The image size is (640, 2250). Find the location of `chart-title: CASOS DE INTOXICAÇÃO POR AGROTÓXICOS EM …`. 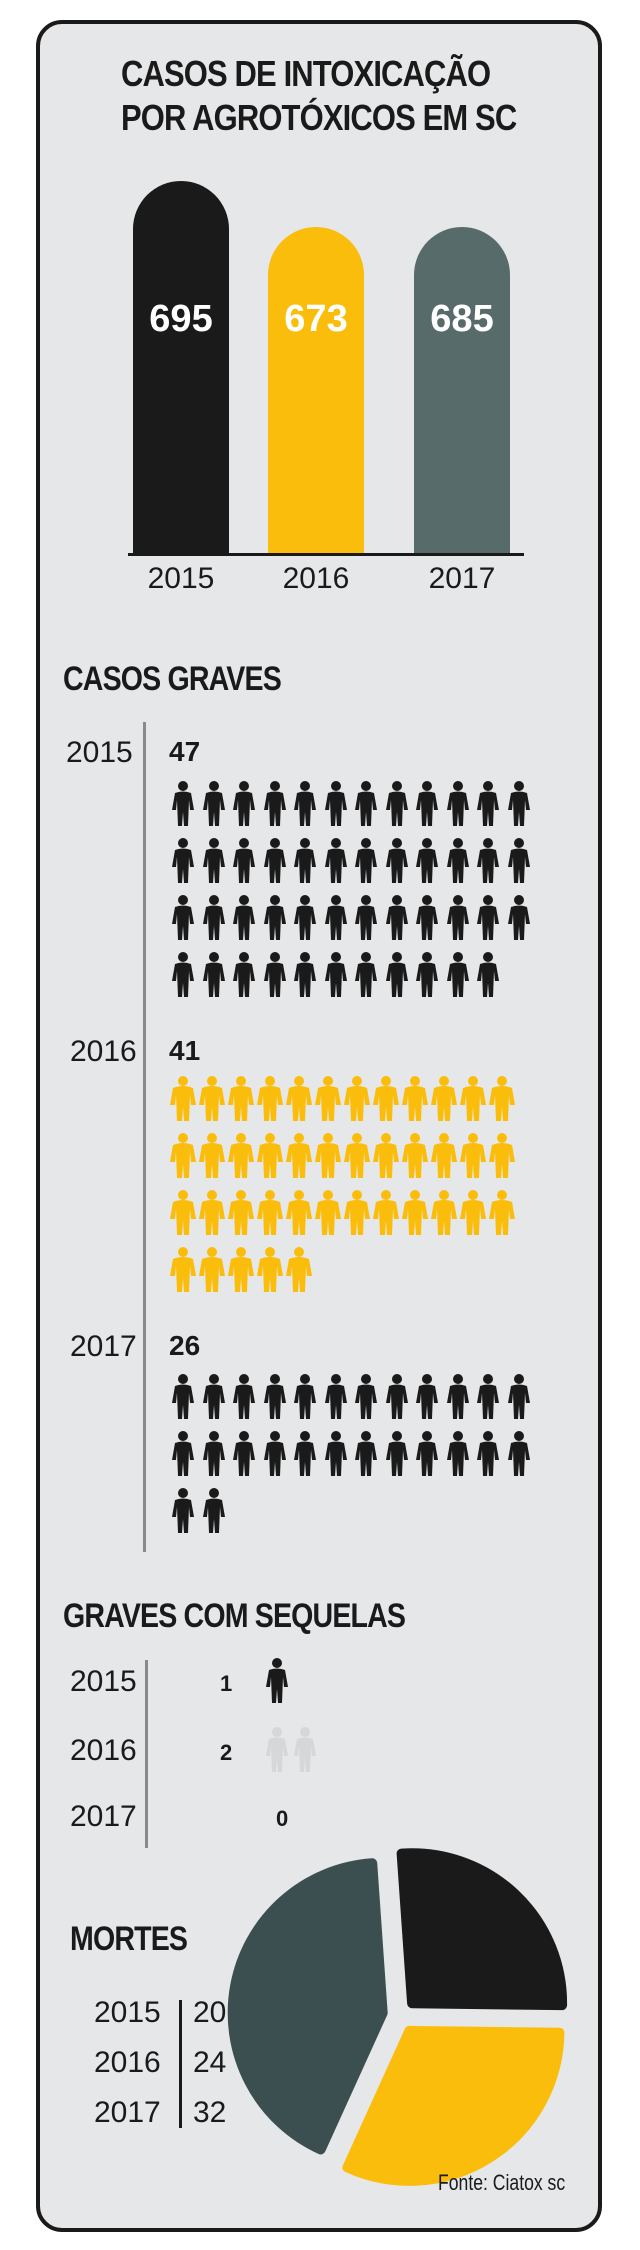

chart-title: CASOS DE INTOXICAÇÃO POR AGROTÓXICOS EM … is located at coordinates (319, 96).